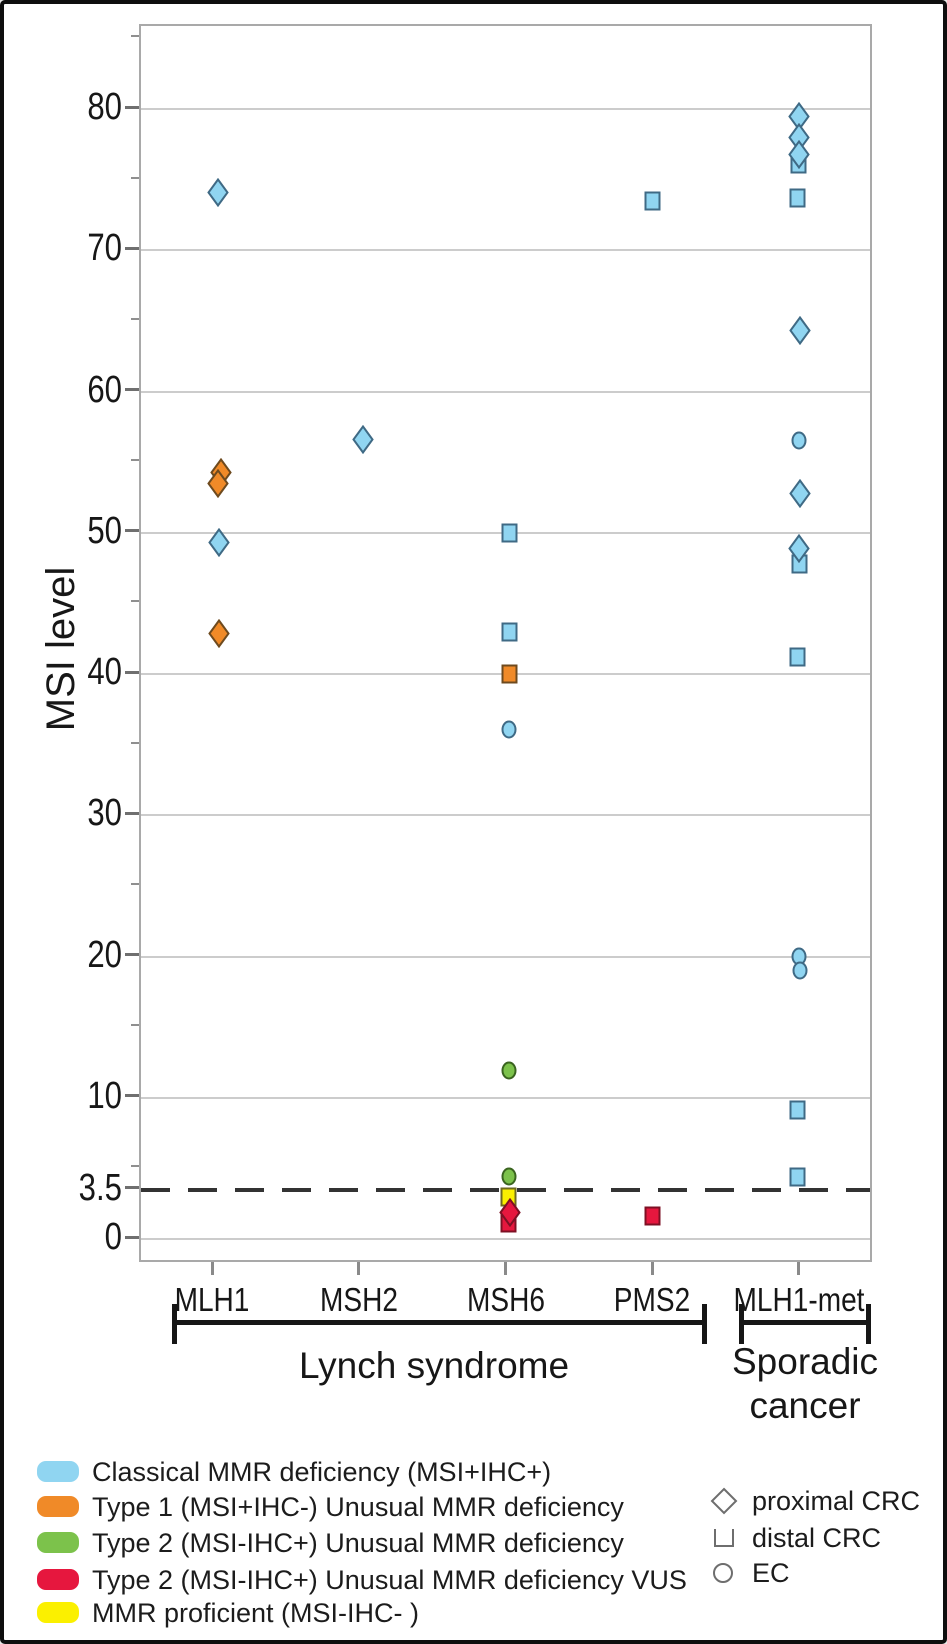 This screenshot has height=1644, width=947. I want to click on y-tick-label: 10, so click(104, 1095).